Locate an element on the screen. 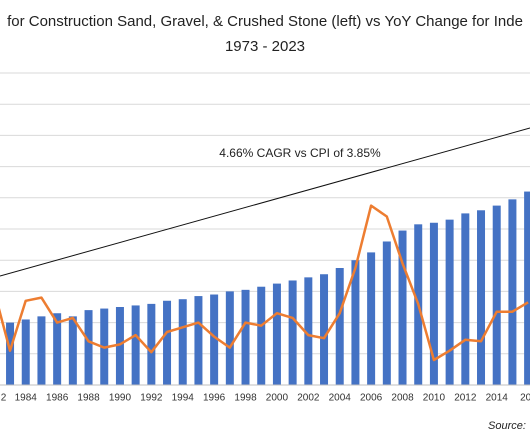 This screenshot has width=530, height=443. x-tick-label: 2012 is located at coordinates (465, 398).